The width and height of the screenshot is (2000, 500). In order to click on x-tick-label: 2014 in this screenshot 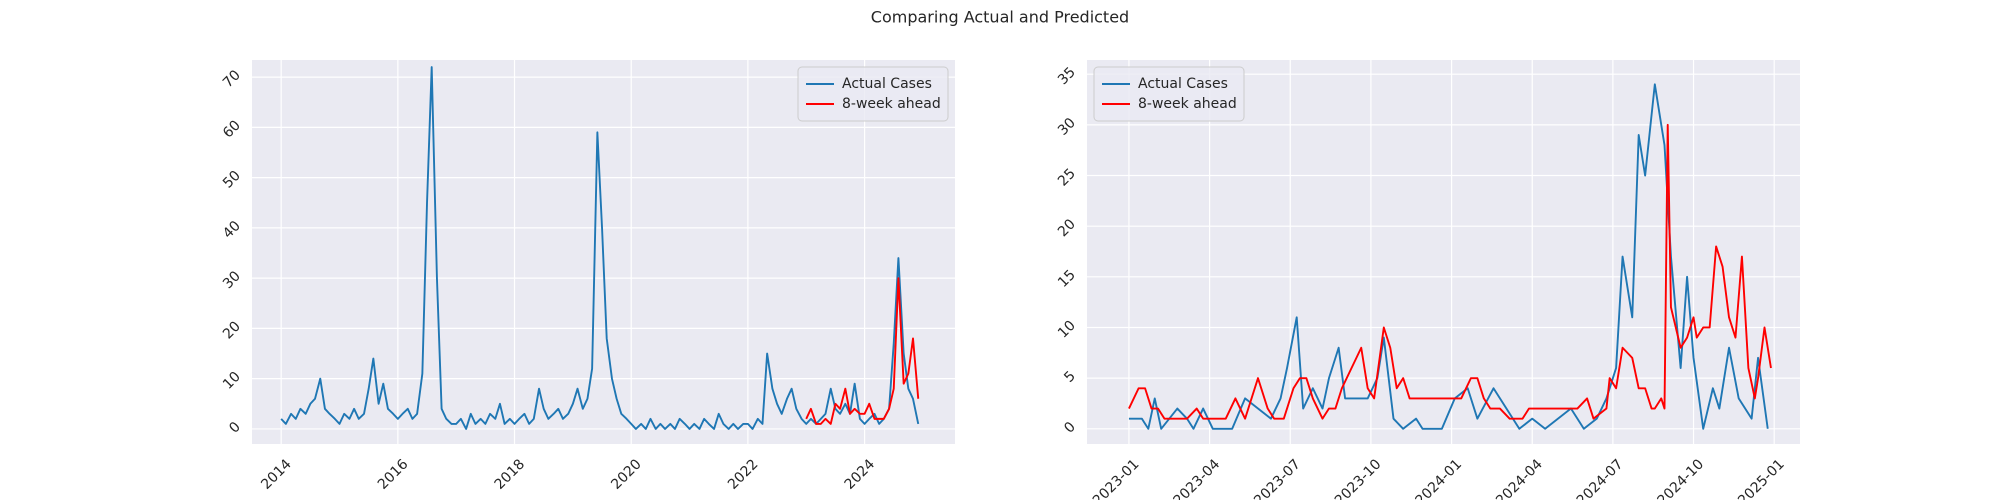, I will do `click(276, 474)`.